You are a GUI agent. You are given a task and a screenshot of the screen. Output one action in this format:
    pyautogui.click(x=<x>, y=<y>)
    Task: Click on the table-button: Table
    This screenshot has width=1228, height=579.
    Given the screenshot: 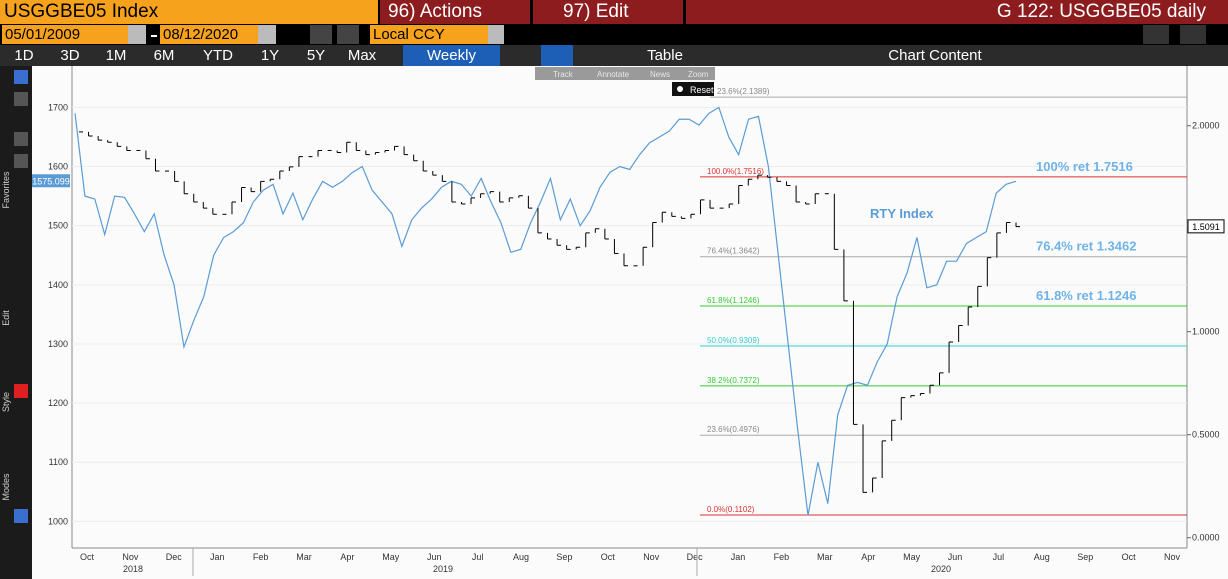 What is the action you would take?
    pyautogui.click(x=665, y=55)
    